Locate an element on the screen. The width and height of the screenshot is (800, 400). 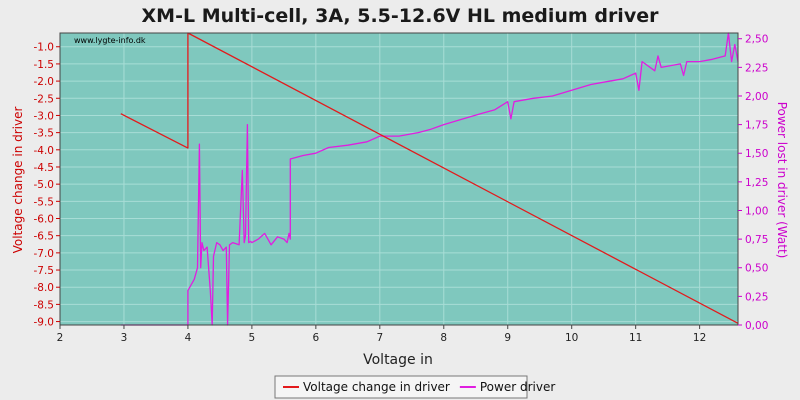
y-right-tick-label: 1,25 is located at coordinates (756, 183).